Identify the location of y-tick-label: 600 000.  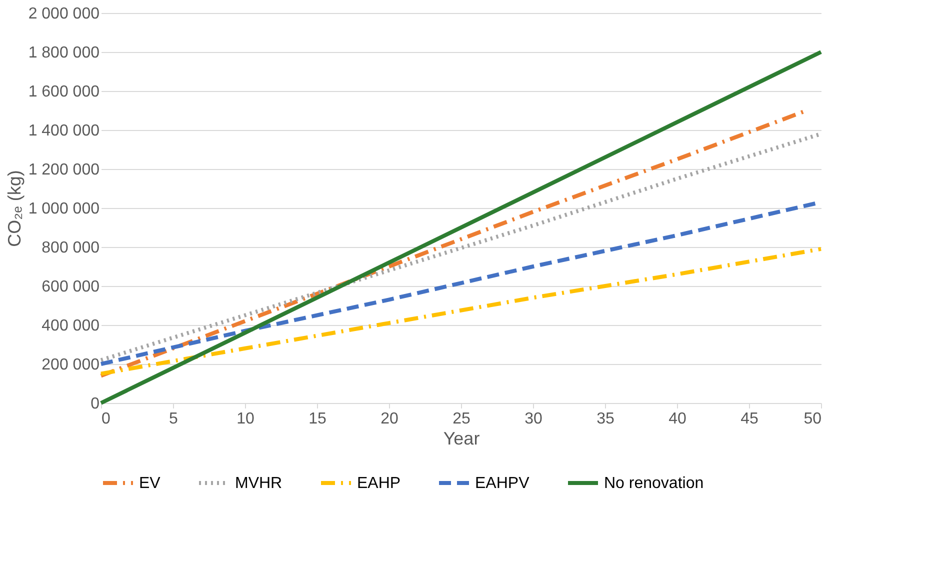
(71, 287).